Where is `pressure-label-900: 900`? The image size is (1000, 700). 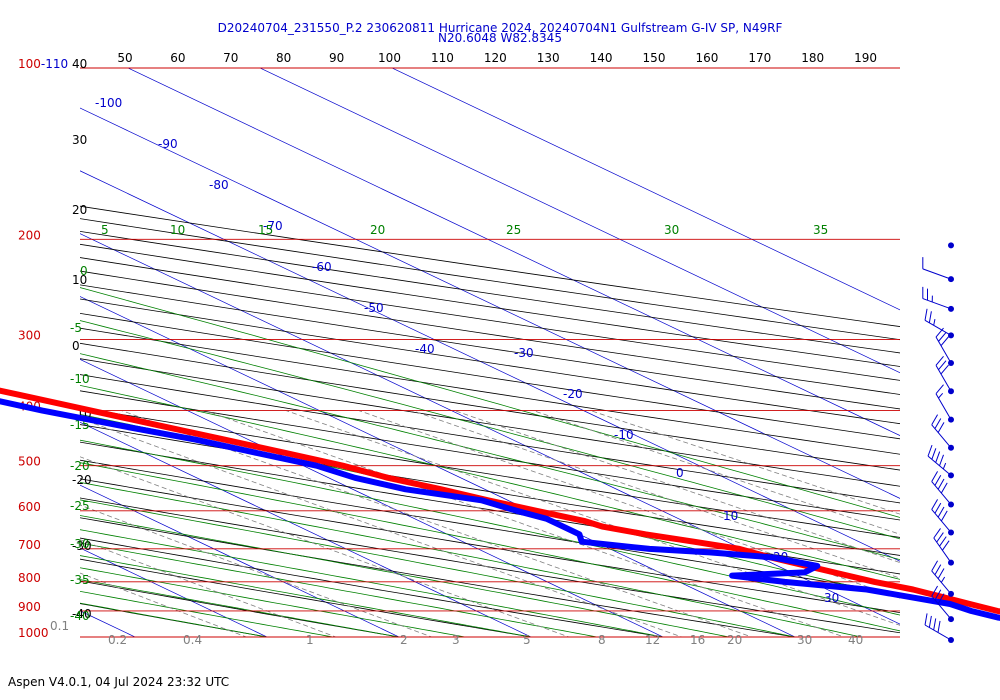
pressure-label-900: 900 is located at coordinates (29, 607).